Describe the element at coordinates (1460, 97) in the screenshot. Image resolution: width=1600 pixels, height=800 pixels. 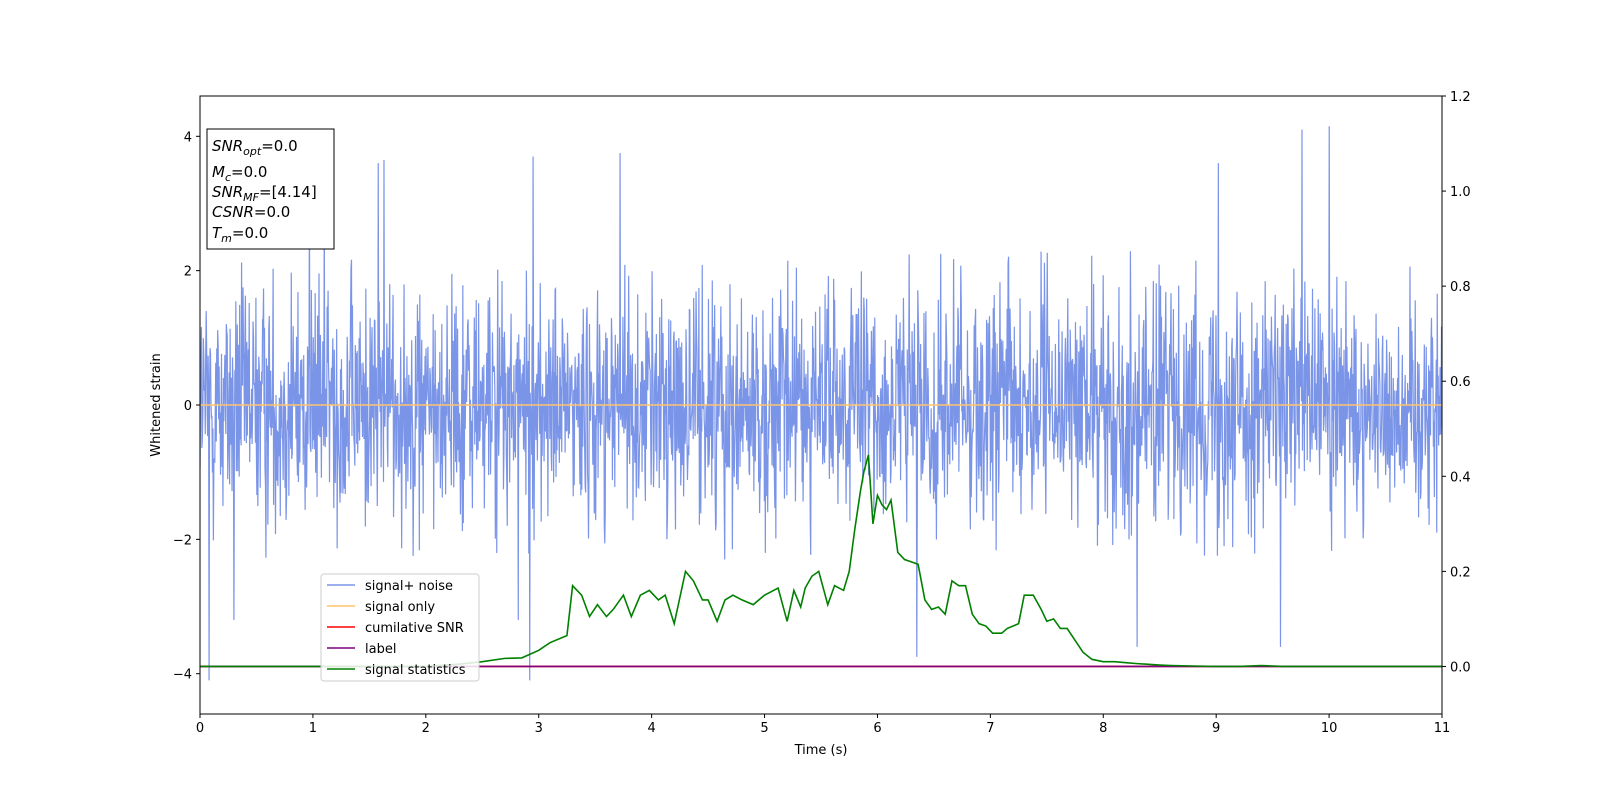
I see `y-right-tick-label: 1.2` at that location.